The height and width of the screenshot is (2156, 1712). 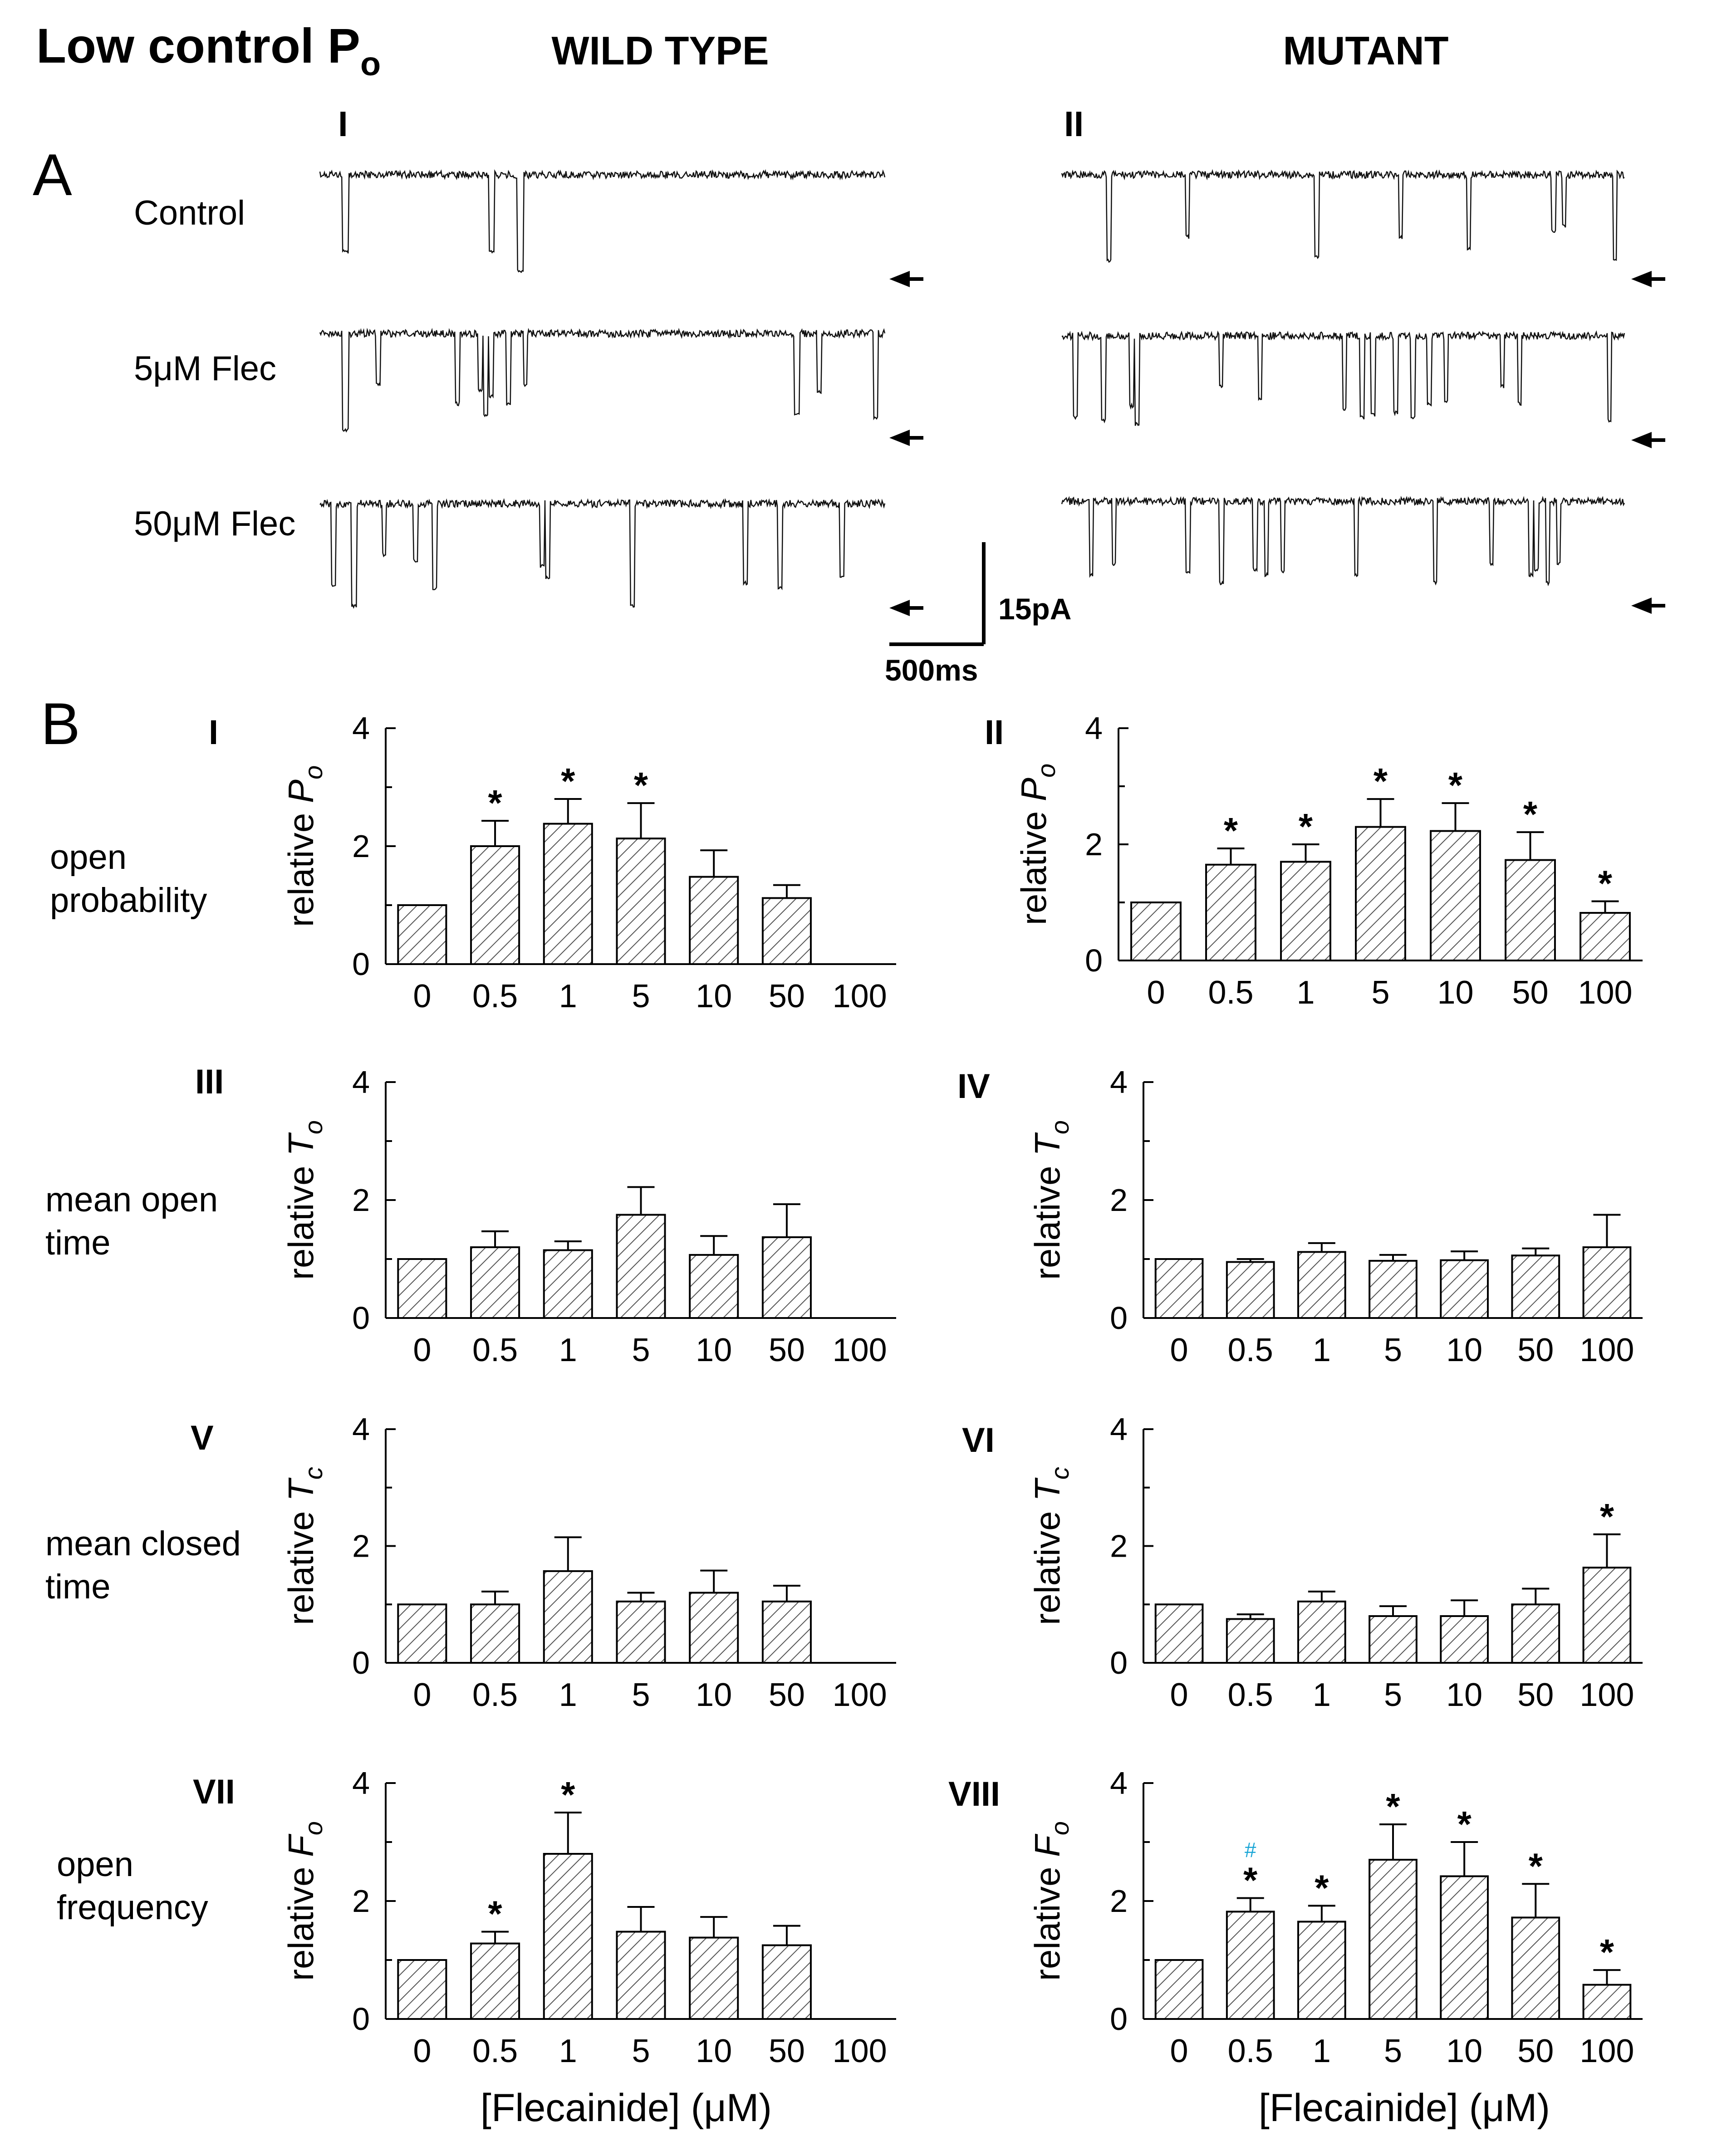 What do you see at coordinates (1059, 1473) in the screenshot?
I see `y-axis-label-subscript: c` at bounding box center [1059, 1473].